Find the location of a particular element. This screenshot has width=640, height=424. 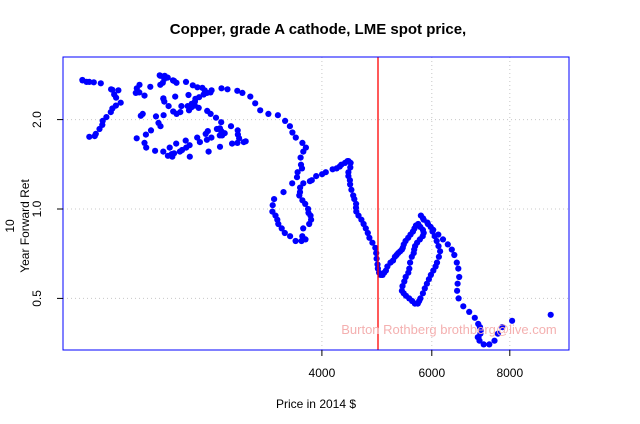

x-tick-label: 6000 is located at coordinates (431, 373).